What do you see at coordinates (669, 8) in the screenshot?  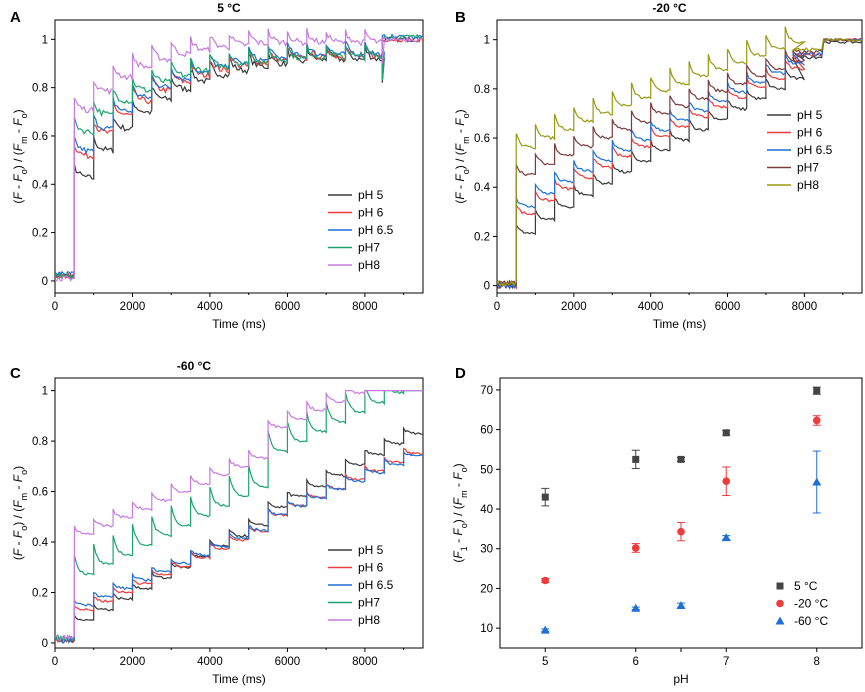 I see `panel-title: -20 °C` at bounding box center [669, 8].